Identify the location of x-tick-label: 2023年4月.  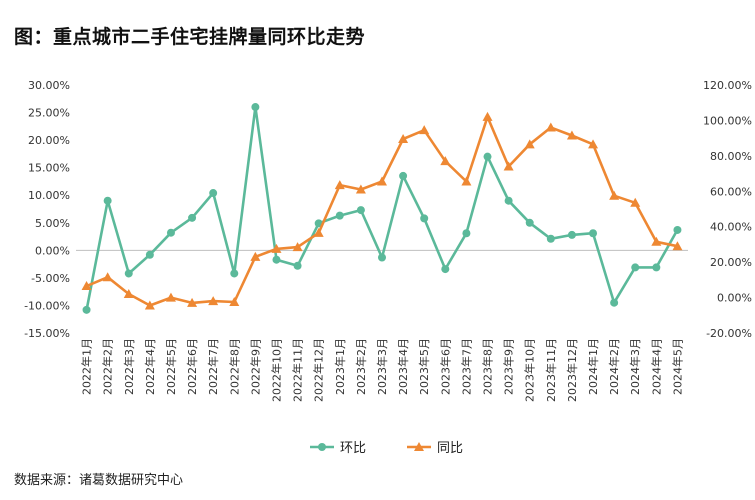
(403, 366).